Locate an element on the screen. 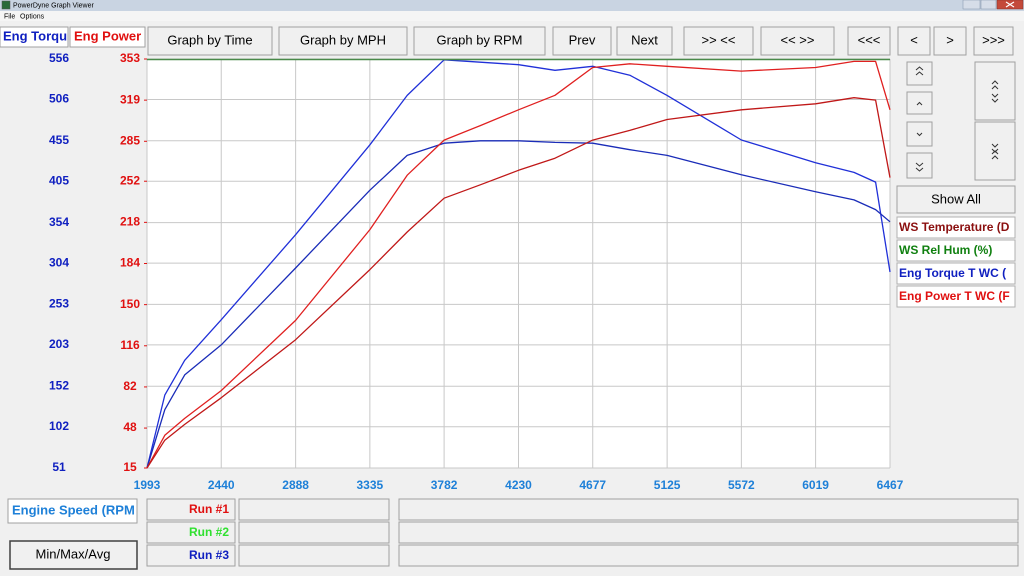 The height and width of the screenshot is (576, 1024). toolbar-button-label: >> << is located at coordinates (719, 39).